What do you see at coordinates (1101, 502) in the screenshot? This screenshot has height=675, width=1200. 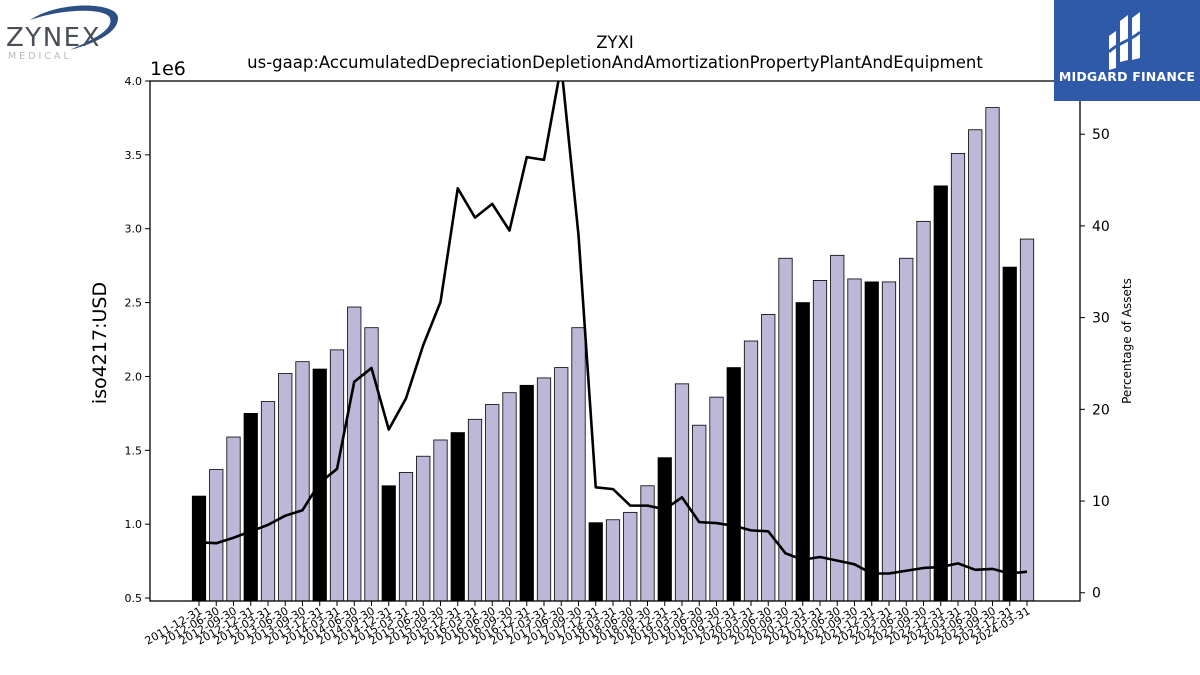 I see `y2-tick-label: 10` at bounding box center [1101, 502].